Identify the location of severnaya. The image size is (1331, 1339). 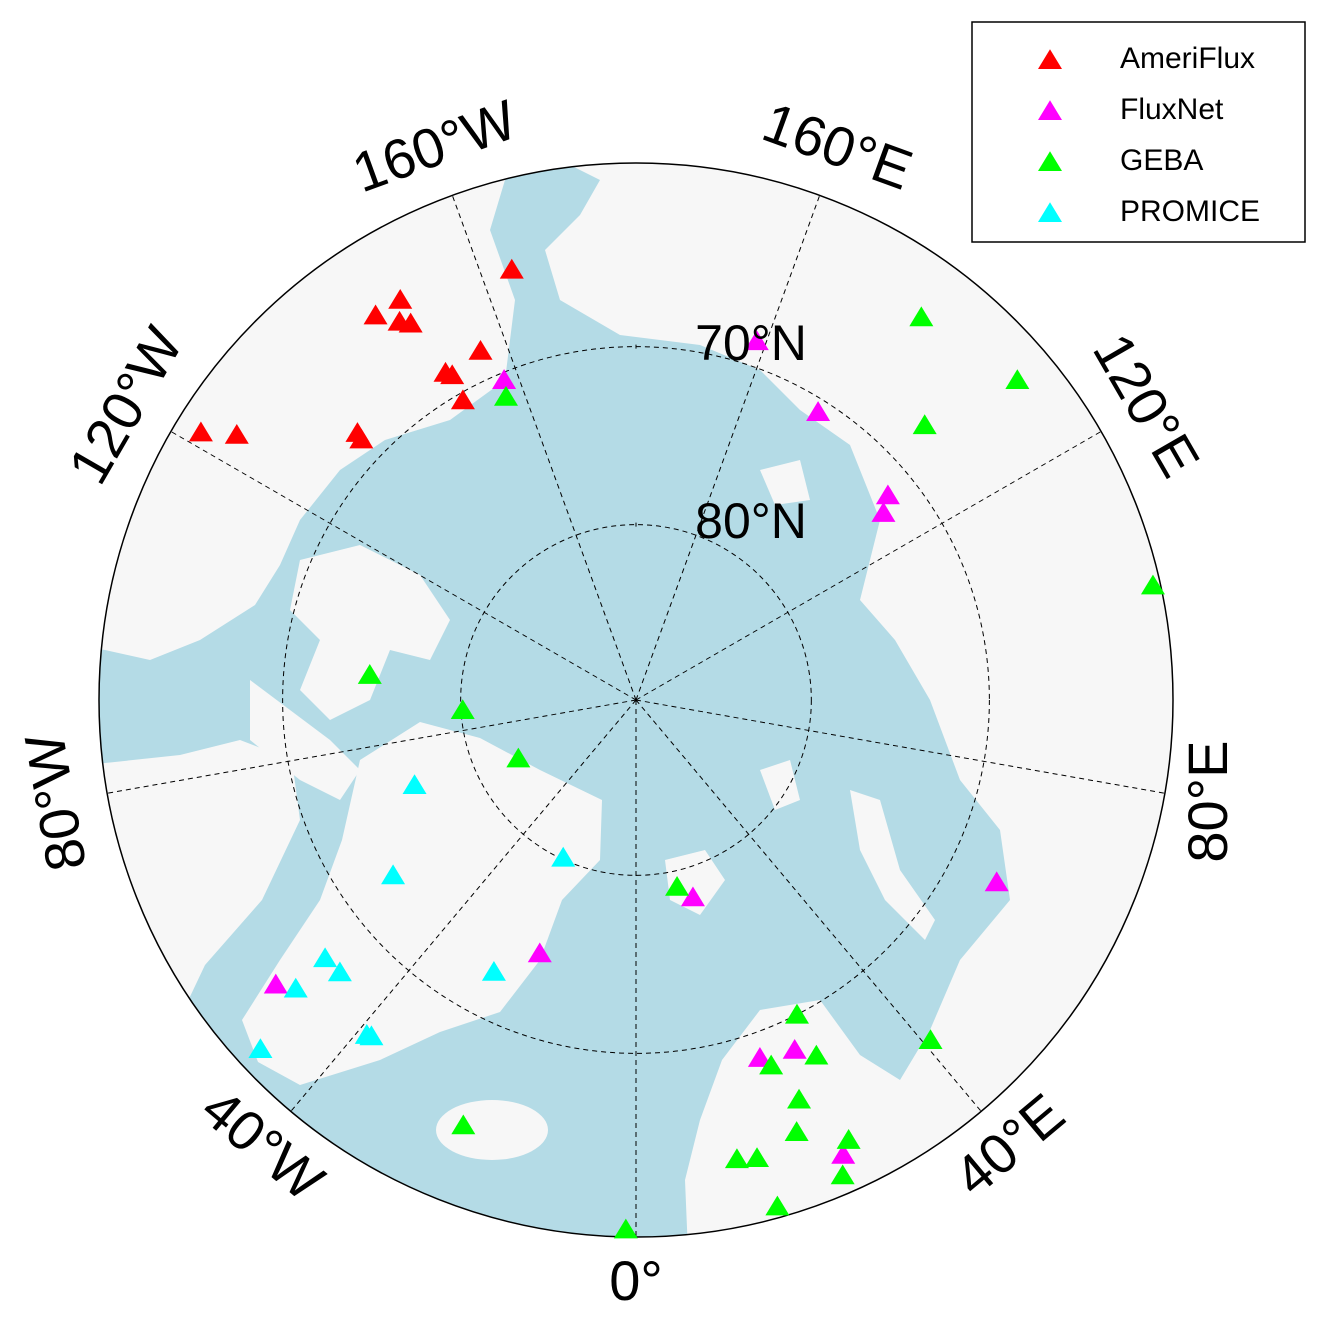
(780, 785).